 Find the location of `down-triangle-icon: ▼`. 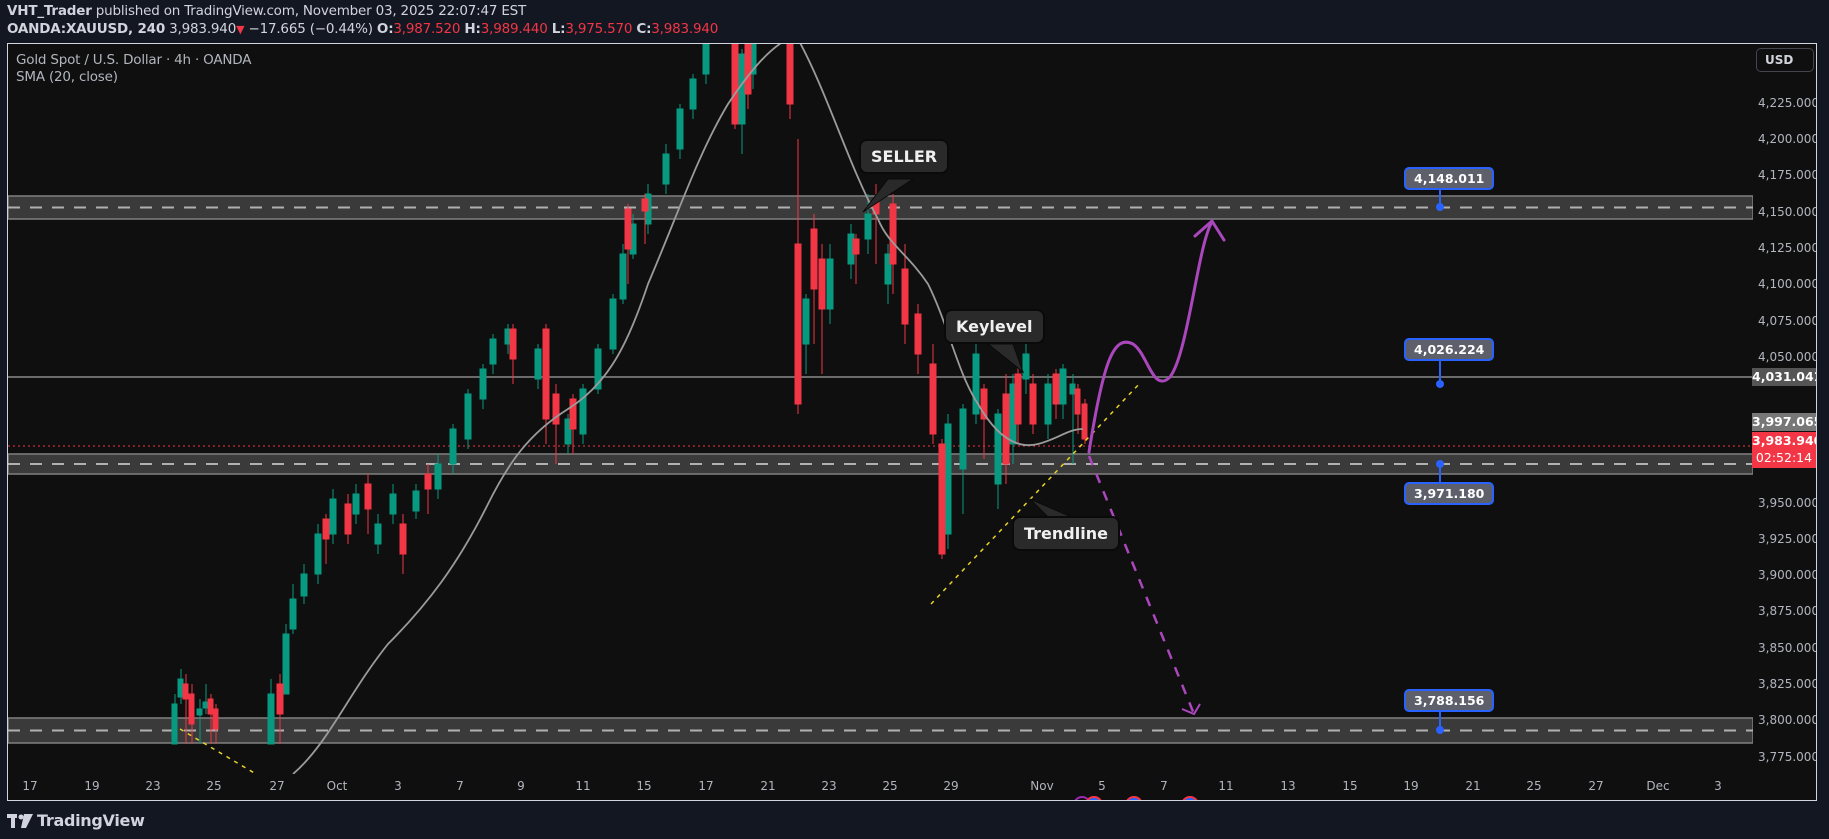

down-triangle-icon: ▼ is located at coordinates (240, 29).